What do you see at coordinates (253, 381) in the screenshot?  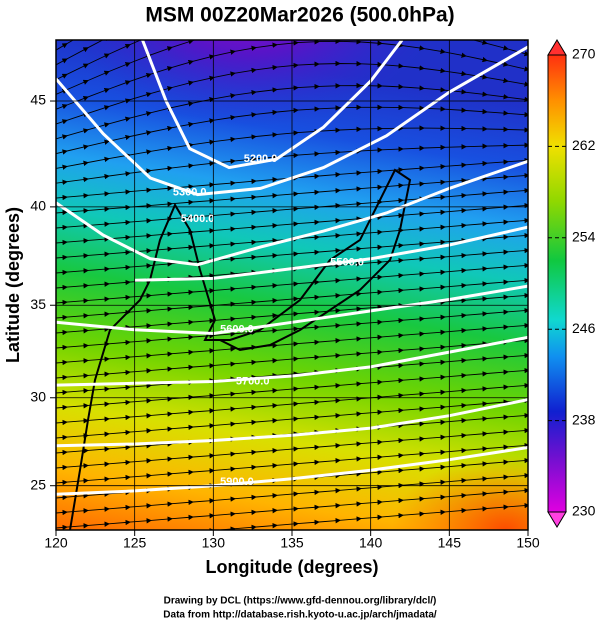 I see `contour-label: 5700.0` at bounding box center [253, 381].